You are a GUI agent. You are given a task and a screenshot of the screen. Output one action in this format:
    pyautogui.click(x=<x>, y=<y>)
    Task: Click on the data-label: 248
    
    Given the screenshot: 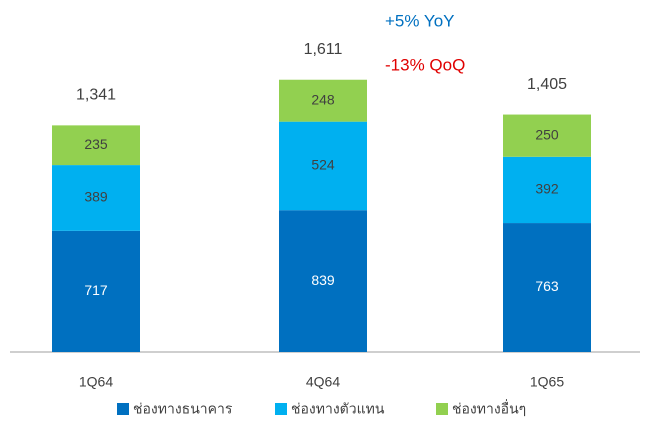 What is the action you would take?
    pyautogui.click(x=323, y=99)
    